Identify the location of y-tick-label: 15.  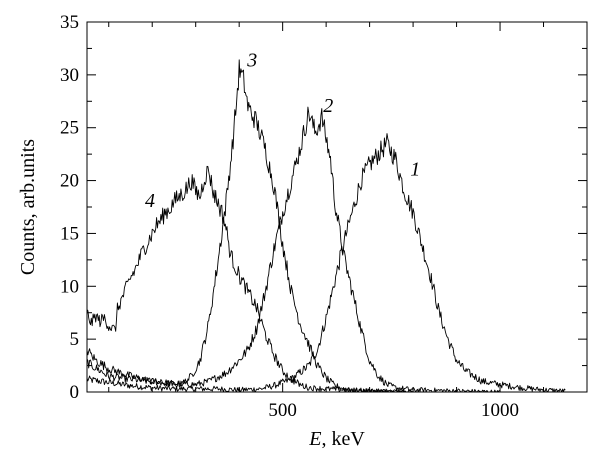
(69, 233).